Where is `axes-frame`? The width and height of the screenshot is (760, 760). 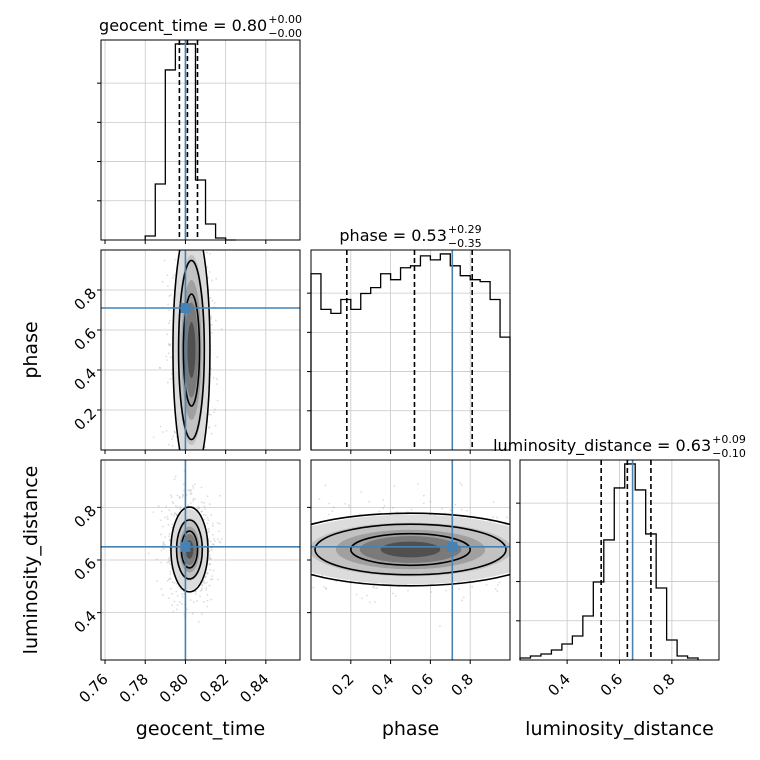 axes-frame is located at coordinates (200, 140).